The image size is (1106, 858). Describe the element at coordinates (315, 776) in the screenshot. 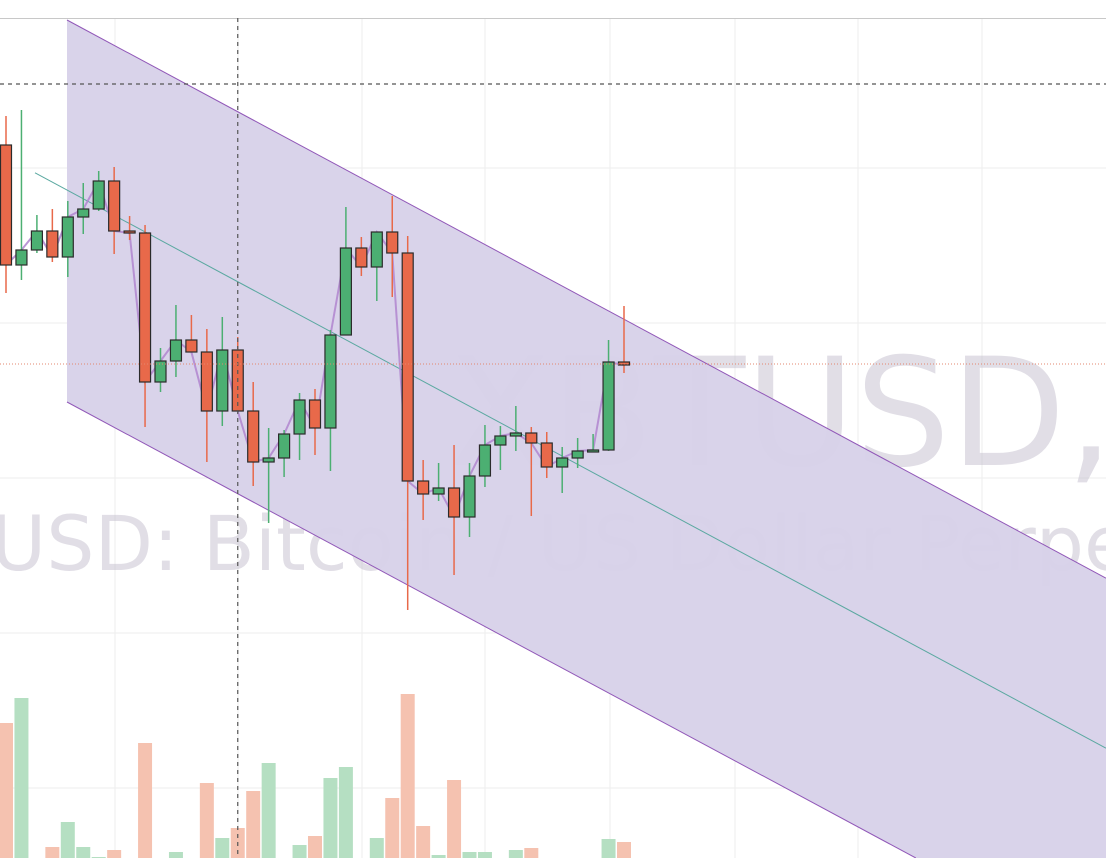

I see `volume-bars` at that location.